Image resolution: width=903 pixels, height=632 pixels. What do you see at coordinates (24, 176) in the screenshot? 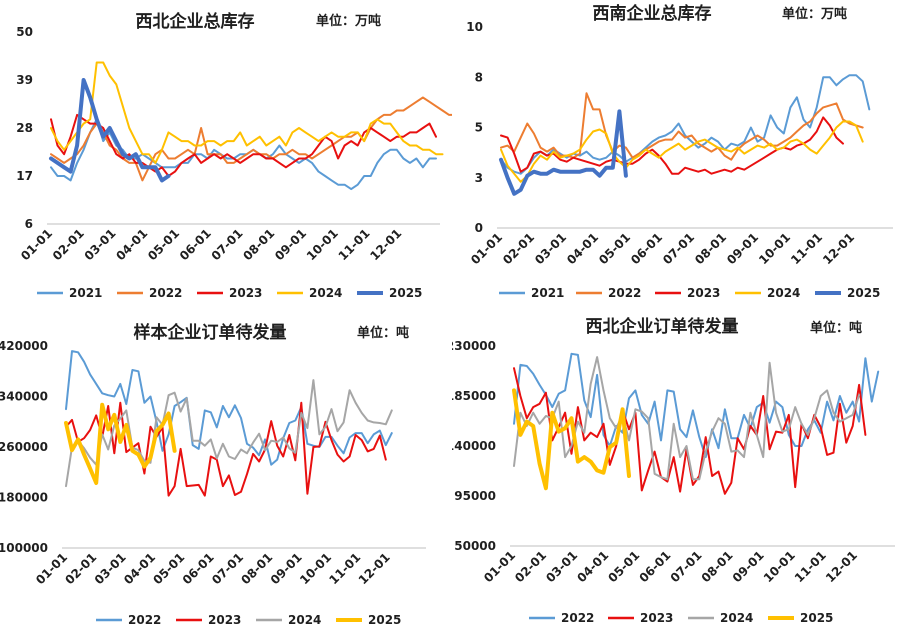
I see `y-tick-label: 17` at bounding box center [24, 176].